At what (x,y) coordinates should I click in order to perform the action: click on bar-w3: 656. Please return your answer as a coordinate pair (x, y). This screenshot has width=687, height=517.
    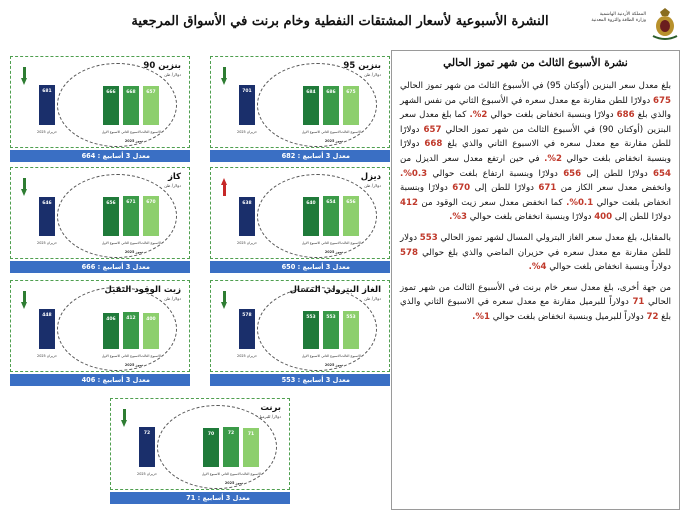
    Looking at the image, I should click on (351, 216).